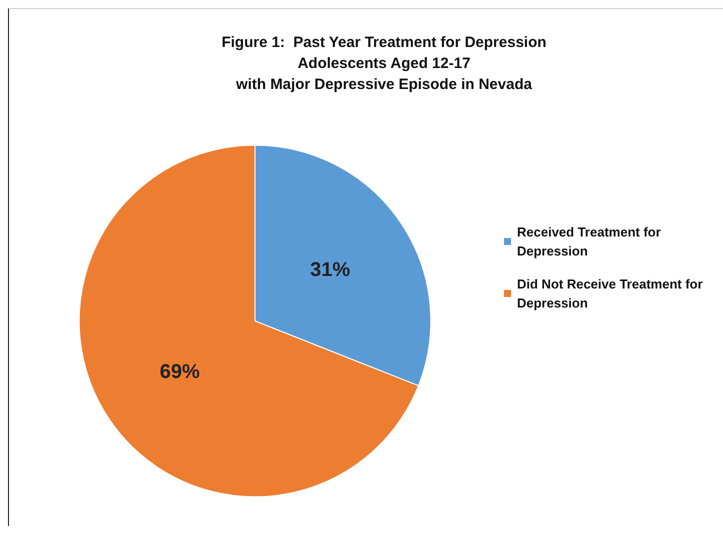 Image resolution: width=723 pixels, height=533 pixels. What do you see at coordinates (384, 63) in the screenshot?
I see `chart-title: Figure 1: Past Year Treatment for Depression Adolescents Aged 12-17 with Major Depressive Episode in Nevada` at bounding box center [384, 63].